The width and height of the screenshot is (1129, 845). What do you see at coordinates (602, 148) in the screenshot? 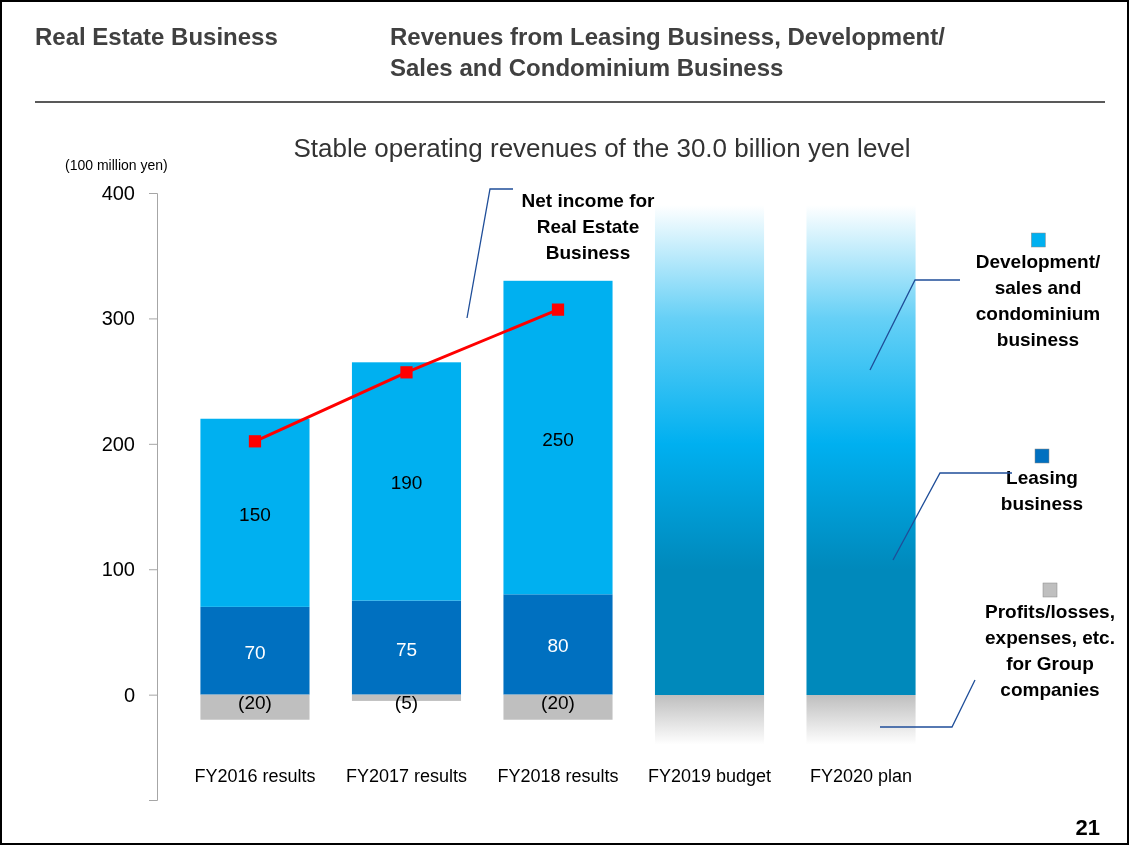
I see `chart-subtitle: Stable operating revenues of the 30.0 billion yen level` at bounding box center [602, 148].